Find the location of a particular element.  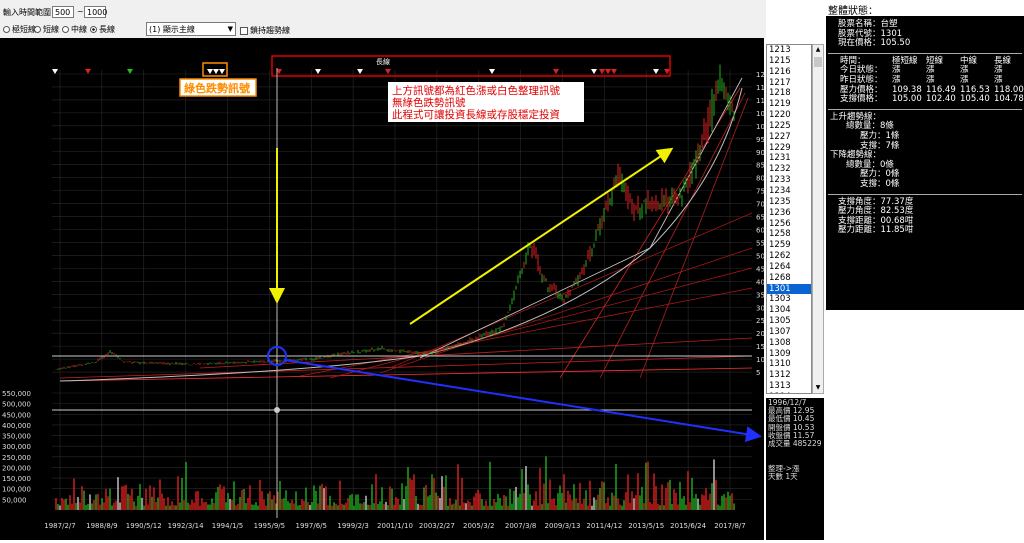

status-table-row: 昨日狀態： 漲 漲 漲 漲 is located at coordinates (932, 80).